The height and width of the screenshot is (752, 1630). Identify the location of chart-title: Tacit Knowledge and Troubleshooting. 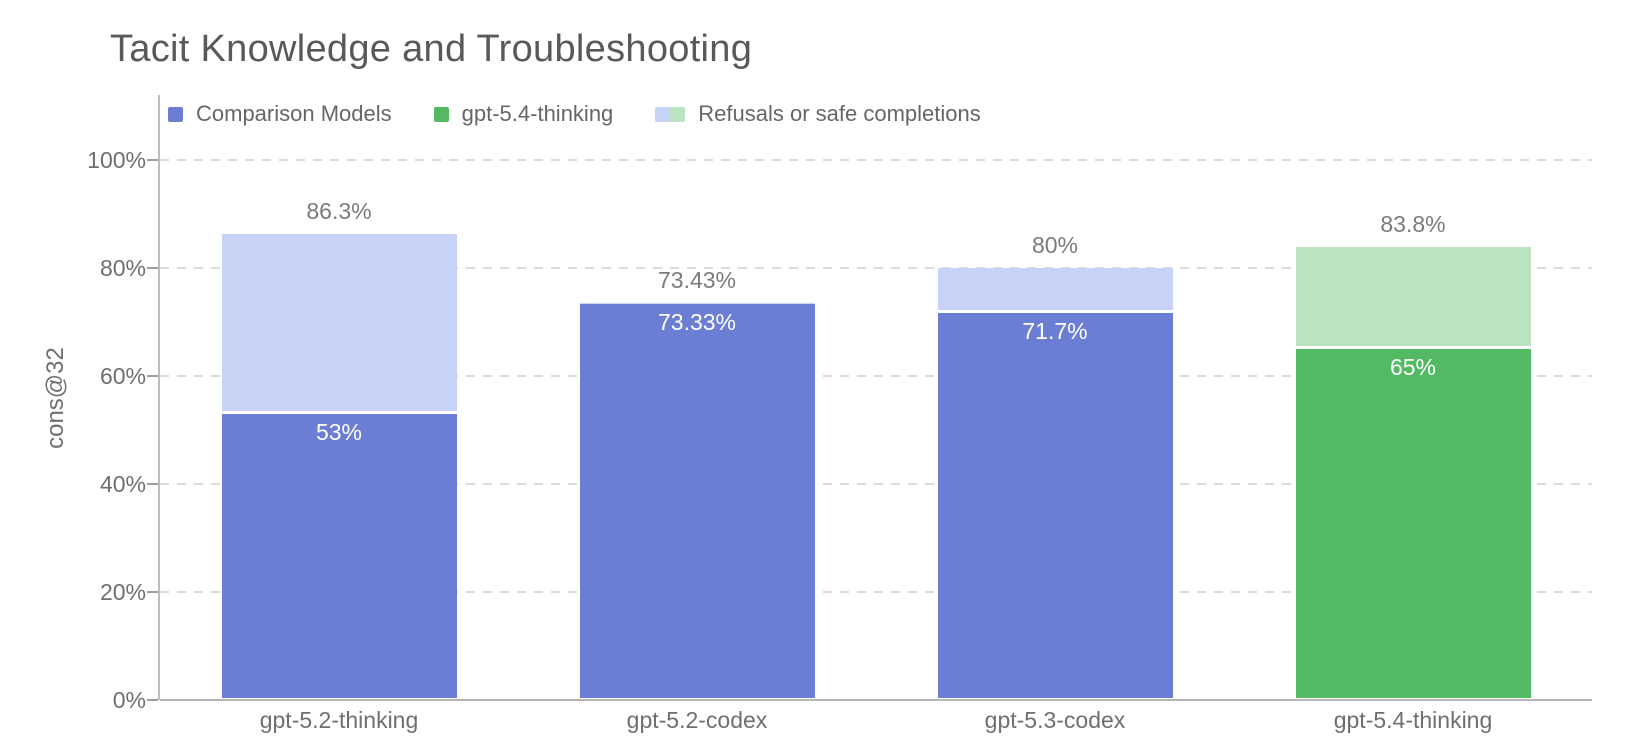
(431, 49).